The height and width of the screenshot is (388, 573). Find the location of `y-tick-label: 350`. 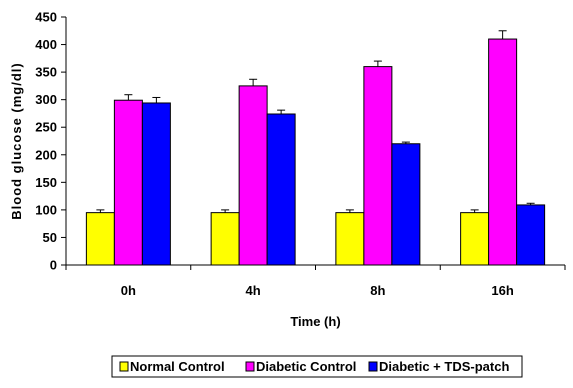

y-tick-label: 350 is located at coordinates (46, 72).